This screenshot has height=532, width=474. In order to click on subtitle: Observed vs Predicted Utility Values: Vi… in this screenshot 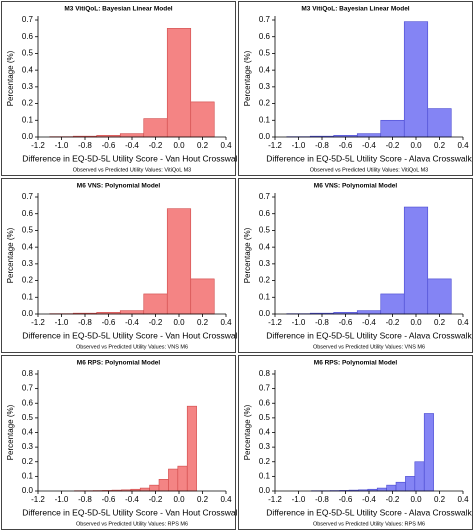, I will do `click(369, 170)`.